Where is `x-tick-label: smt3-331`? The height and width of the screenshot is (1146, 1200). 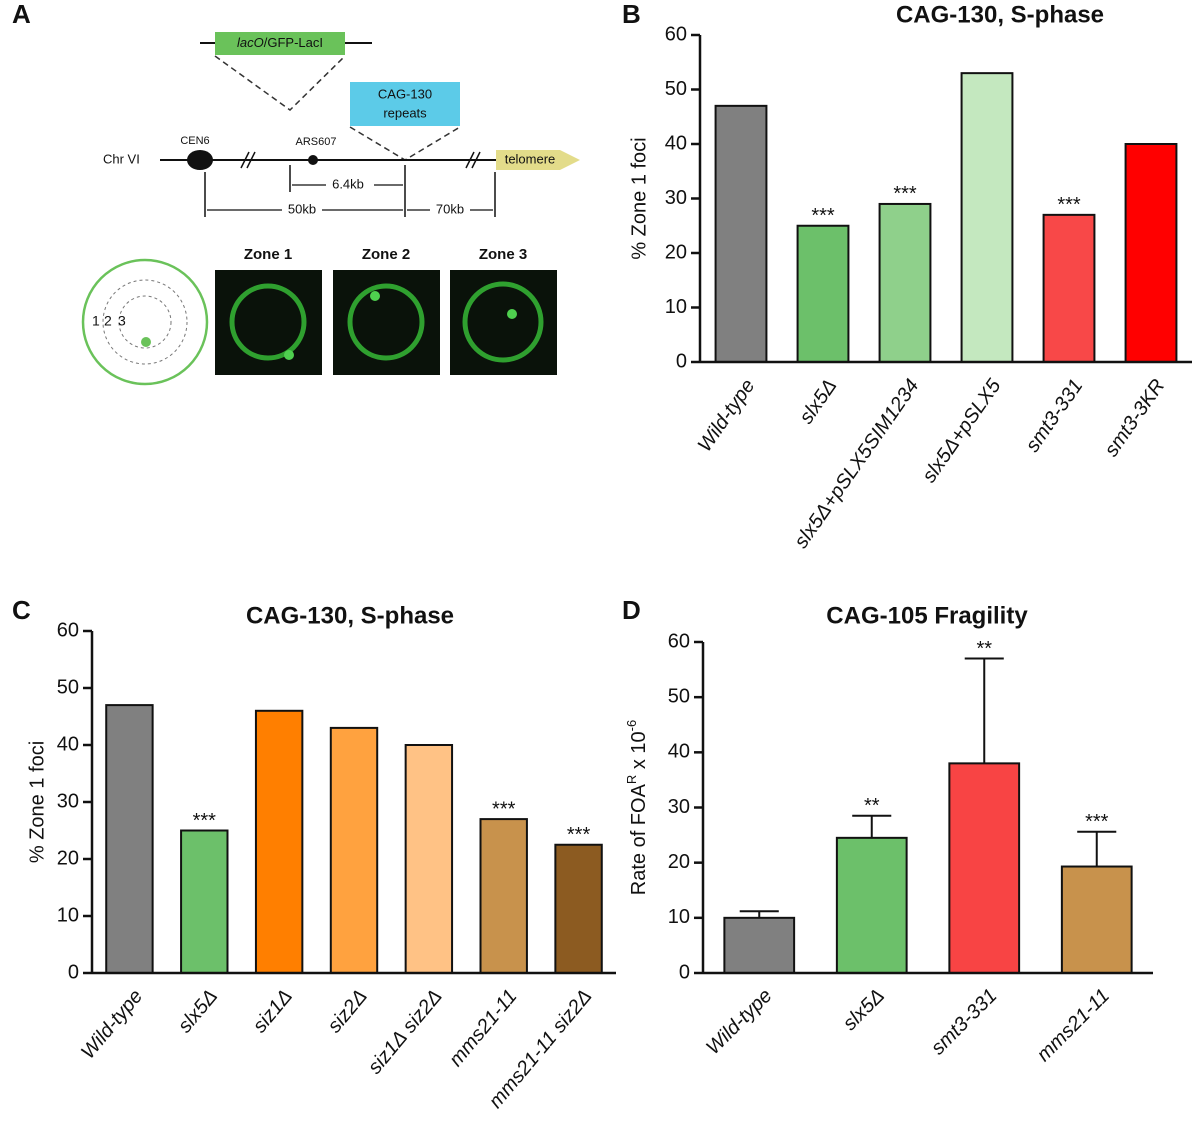 x-tick-label: smt3-331 is located at coordinates (964, 1022).